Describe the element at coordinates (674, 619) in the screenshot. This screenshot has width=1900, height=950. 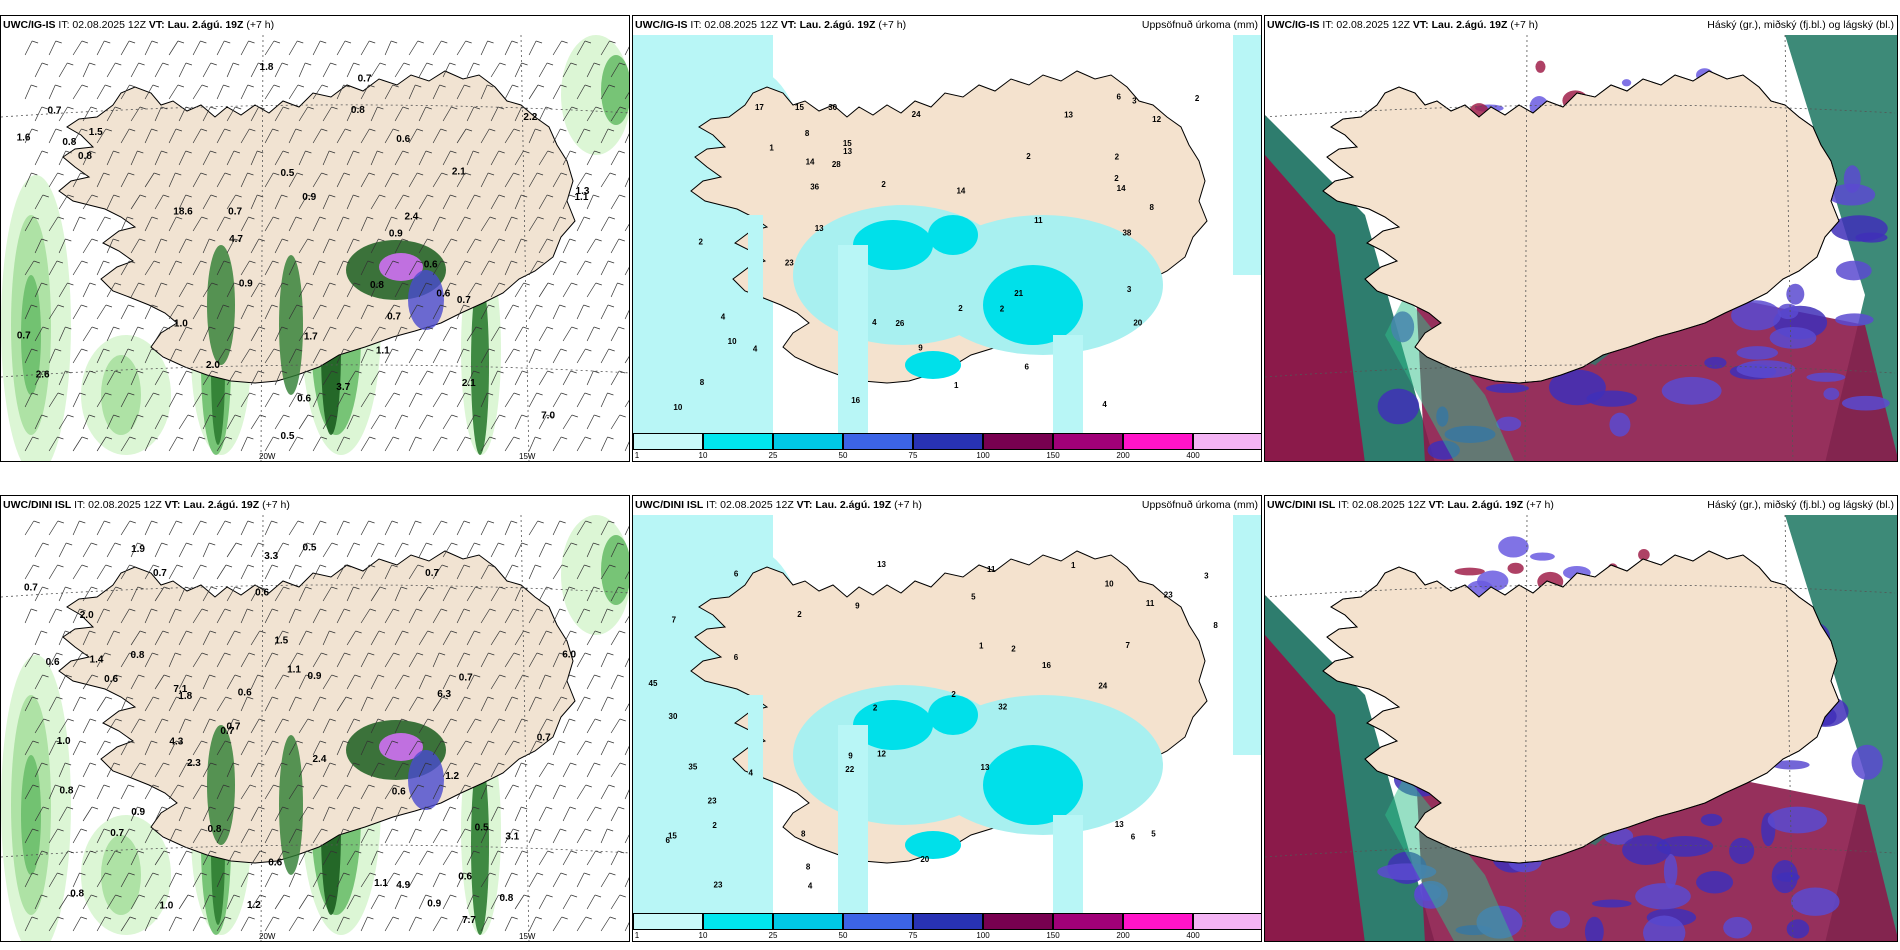
I see `accum-value-label: 7` at that location.